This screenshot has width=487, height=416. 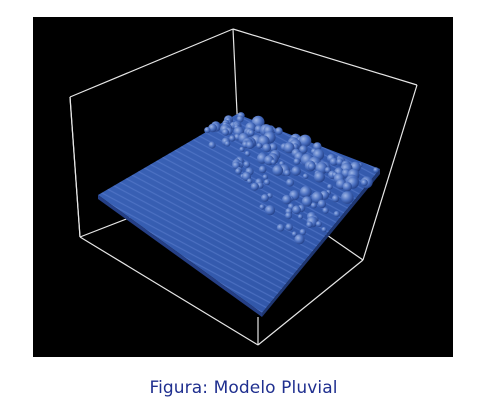 I want to click on figure-caption: Figura: Modelo Pluvial, so click(x=243, y=388).